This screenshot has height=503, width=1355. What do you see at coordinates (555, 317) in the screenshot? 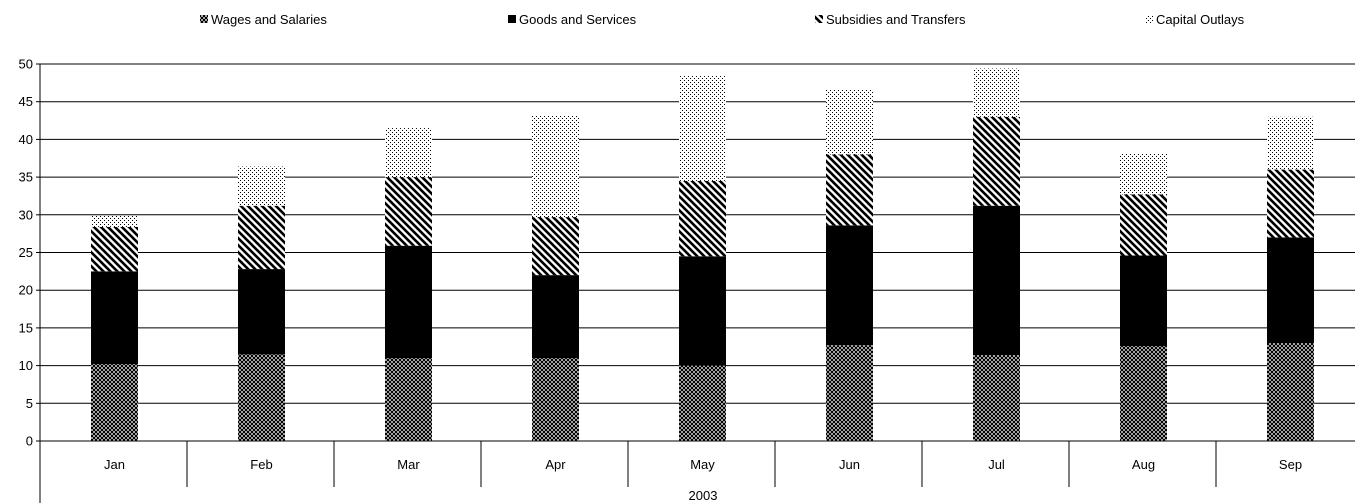
I see `bar-goods-and-services-apr` at bounding box center [555, 317].